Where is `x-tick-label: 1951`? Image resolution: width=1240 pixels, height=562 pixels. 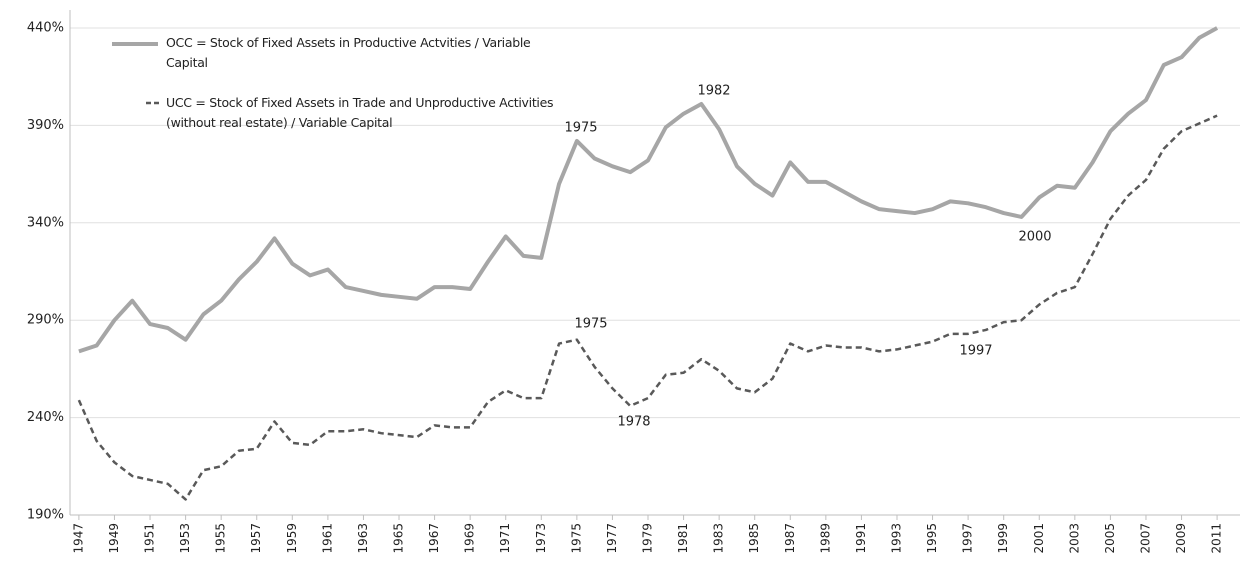 x-tick-label: 1951 is located at coordinates (150, 538).